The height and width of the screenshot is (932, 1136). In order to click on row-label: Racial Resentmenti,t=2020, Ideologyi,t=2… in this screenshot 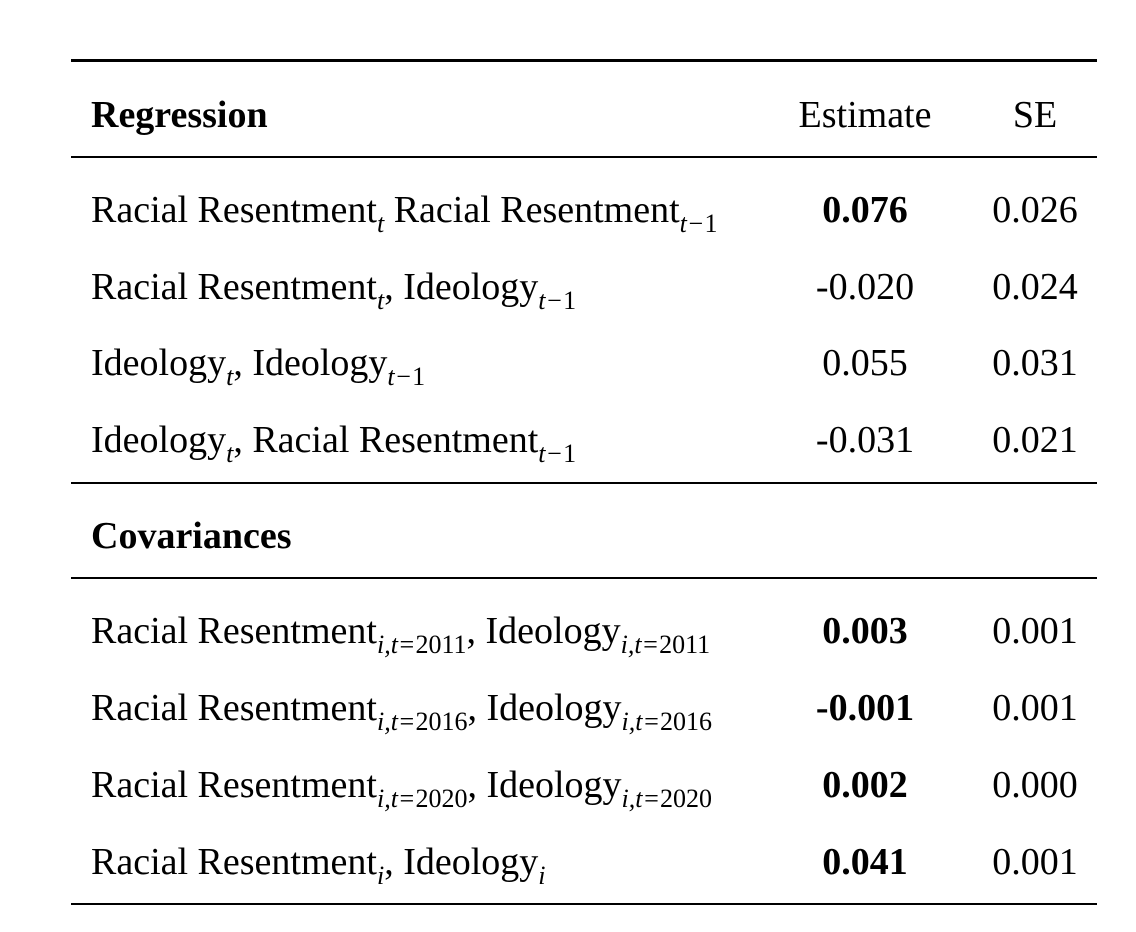, I will do `click(401, 785)`.